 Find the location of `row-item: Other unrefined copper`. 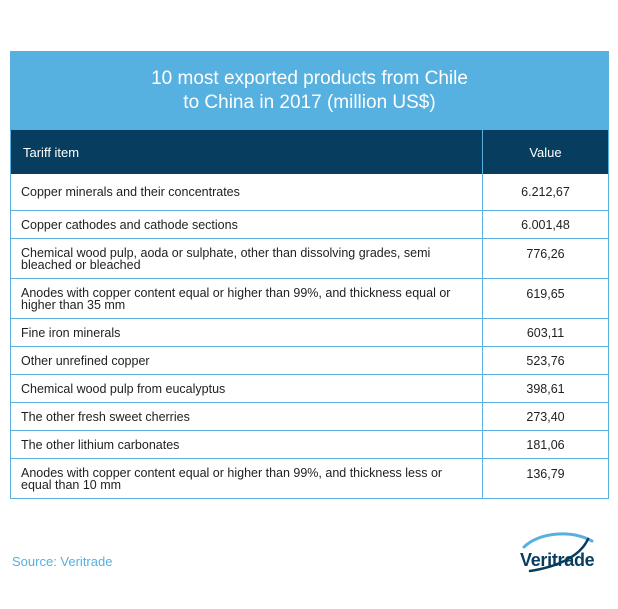

row-item: Other unrefined copper is located at coordinates (247, 360).